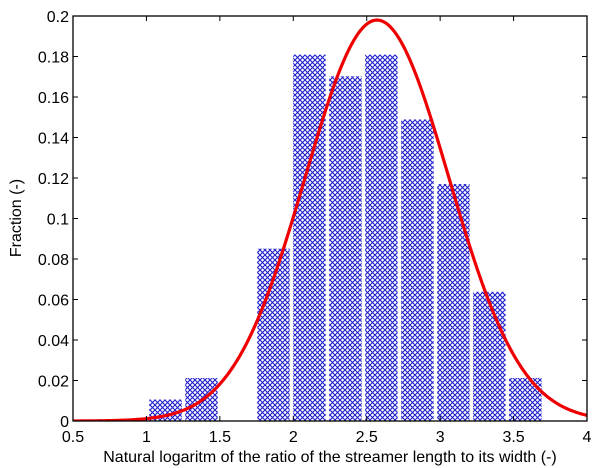 The height and width of the screenshot is (468, 598). I want to click on y-tick-label: 0.18, so click(53, 58).